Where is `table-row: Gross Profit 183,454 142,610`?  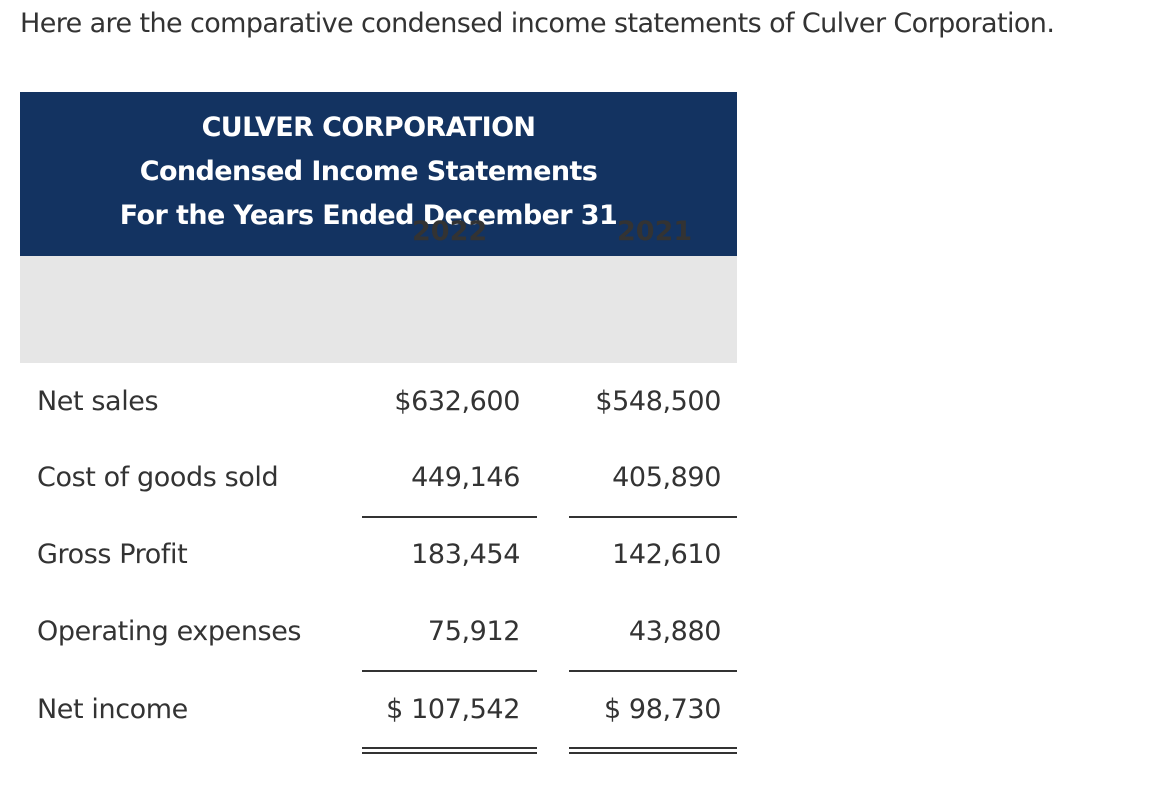 table-row: Gross Profit 183,454 142,610 is located at coordinates (378, 559).